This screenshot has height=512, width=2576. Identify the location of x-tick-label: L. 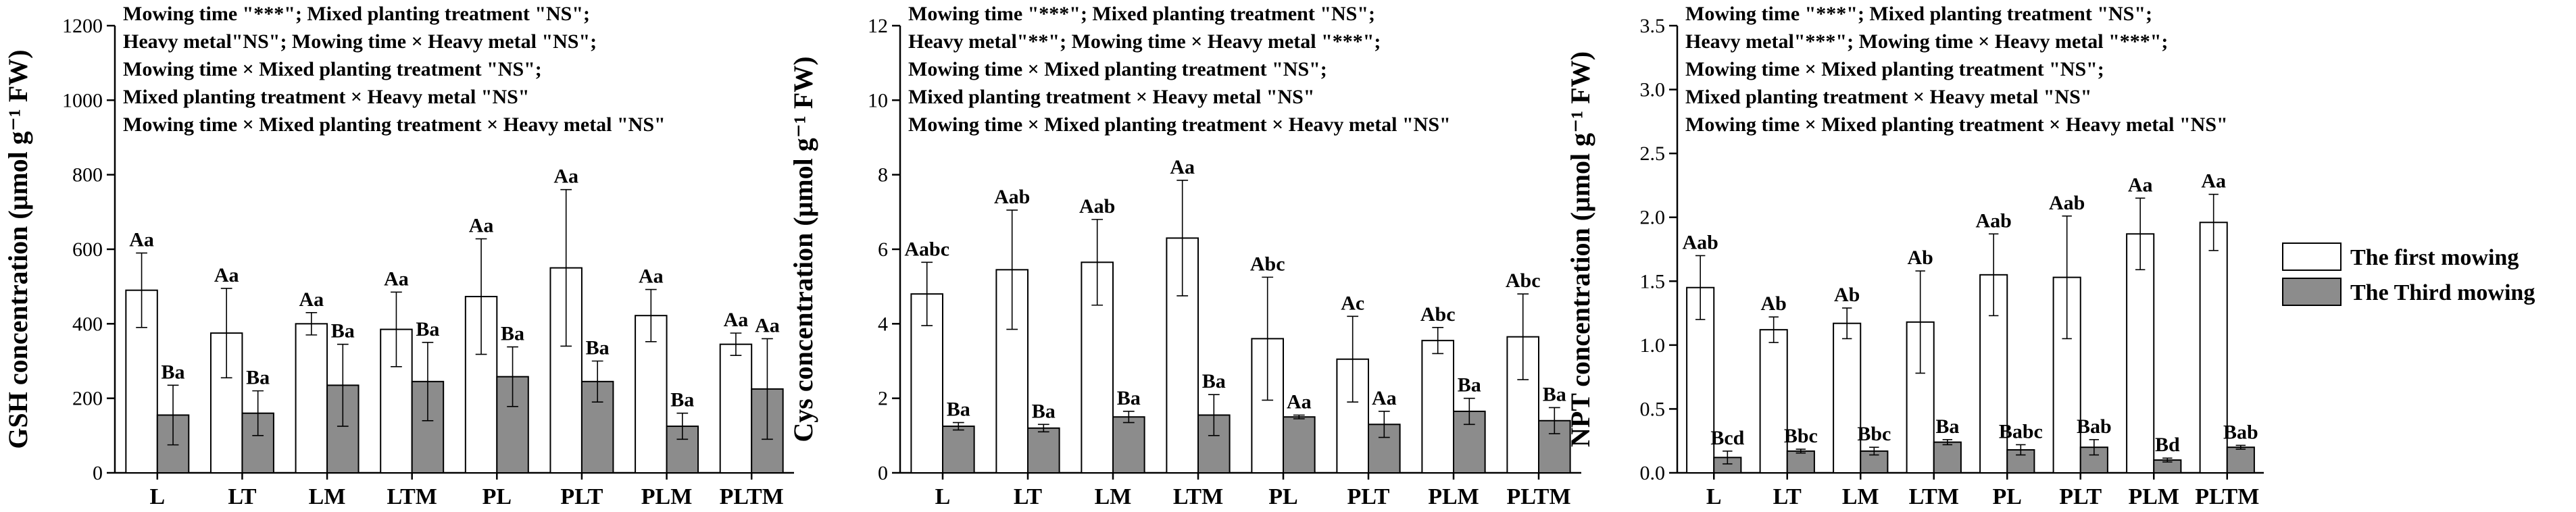
(1714, 496).